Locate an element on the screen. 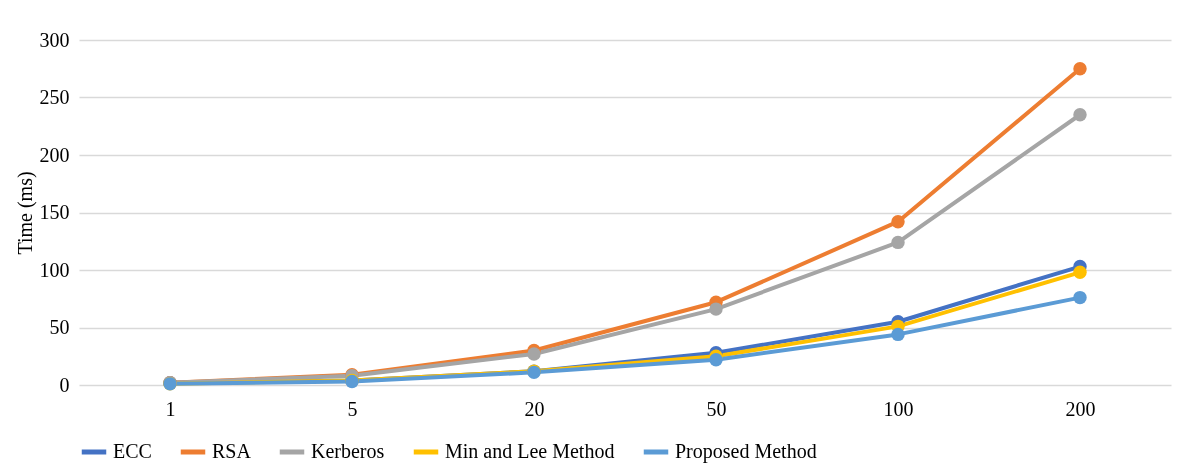  legend-label: Kerberos is located at coordinates (348, 451).